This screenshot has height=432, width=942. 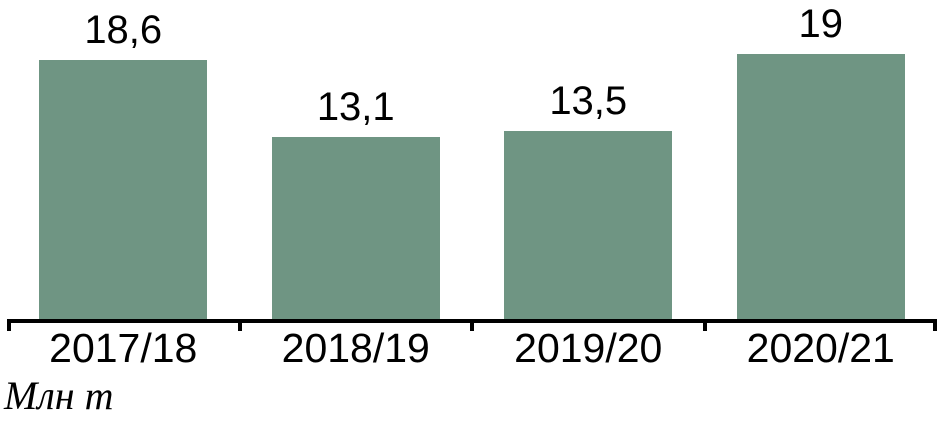 I want to click on unit-label: Млн т, so click(x=59, y=395).